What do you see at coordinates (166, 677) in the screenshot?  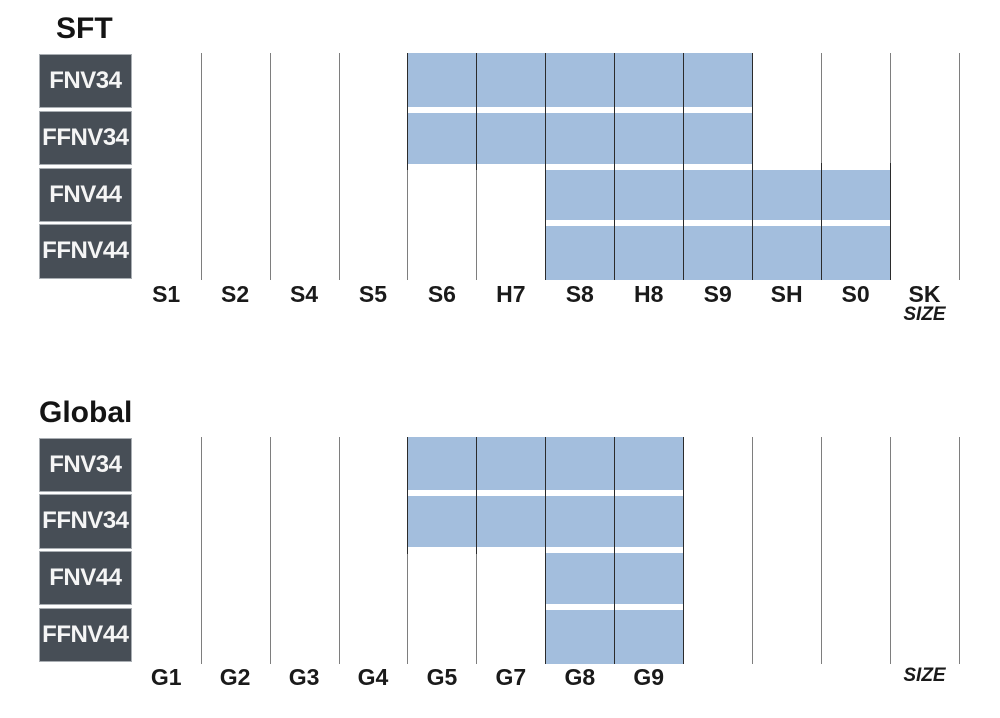 I see `size-label-g1: G1` at bounding box center [166, 677].